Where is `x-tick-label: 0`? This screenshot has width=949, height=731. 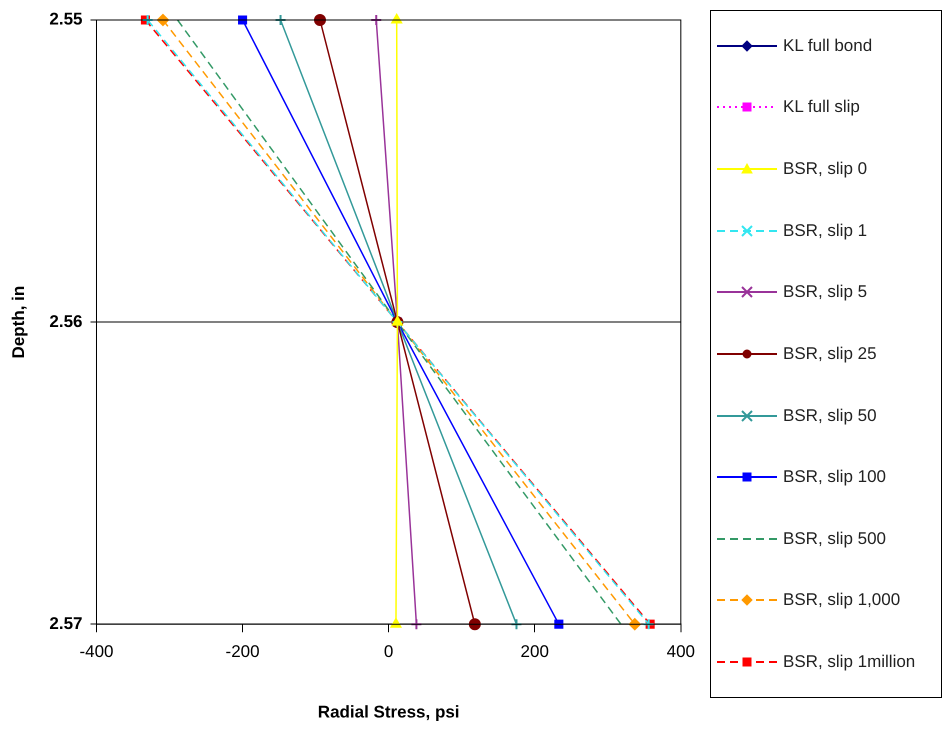 x-tick-label: 0 is located at coordinates (389, 652).